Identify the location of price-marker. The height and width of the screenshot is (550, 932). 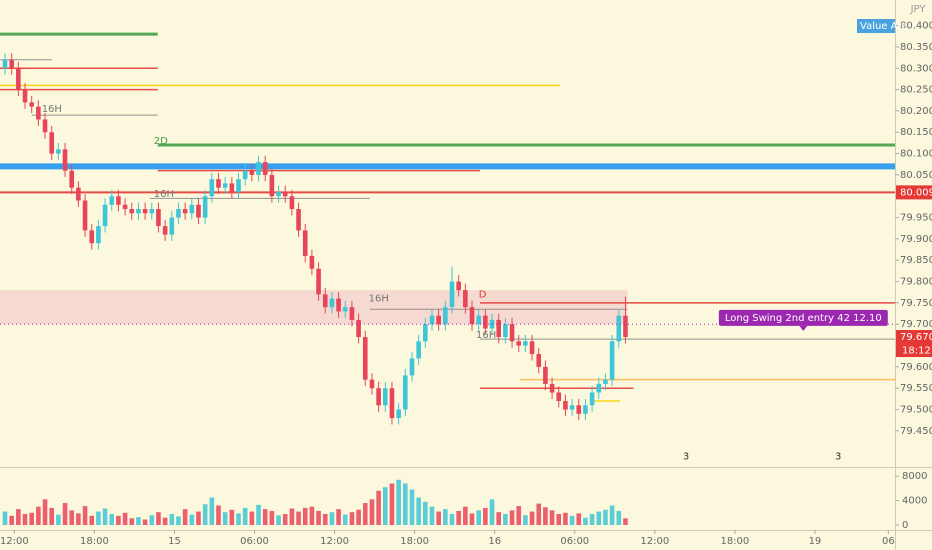
(914, 337).